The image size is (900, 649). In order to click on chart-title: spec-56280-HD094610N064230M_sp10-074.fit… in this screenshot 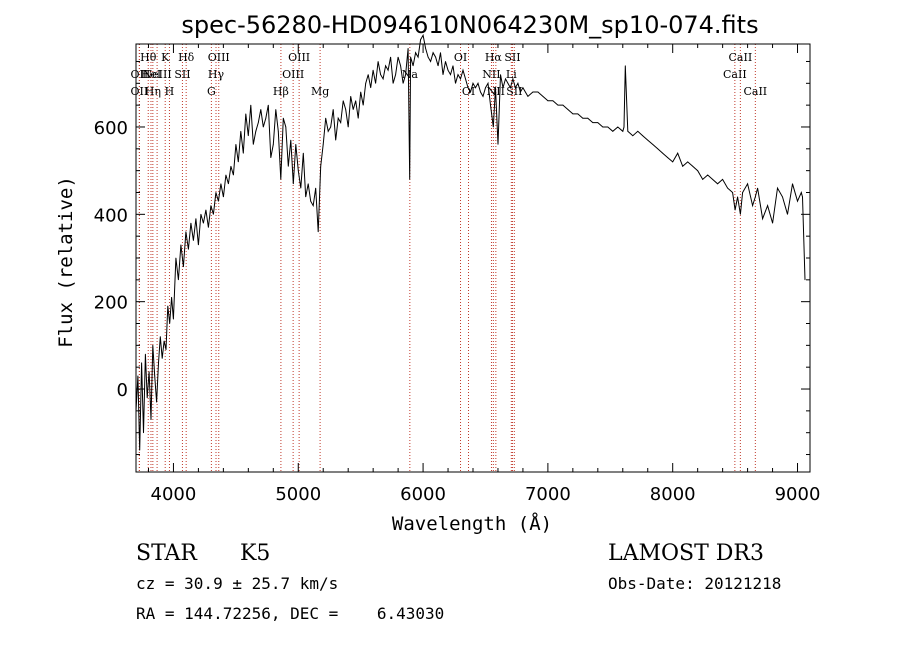, I will do `click(469, 25)`.